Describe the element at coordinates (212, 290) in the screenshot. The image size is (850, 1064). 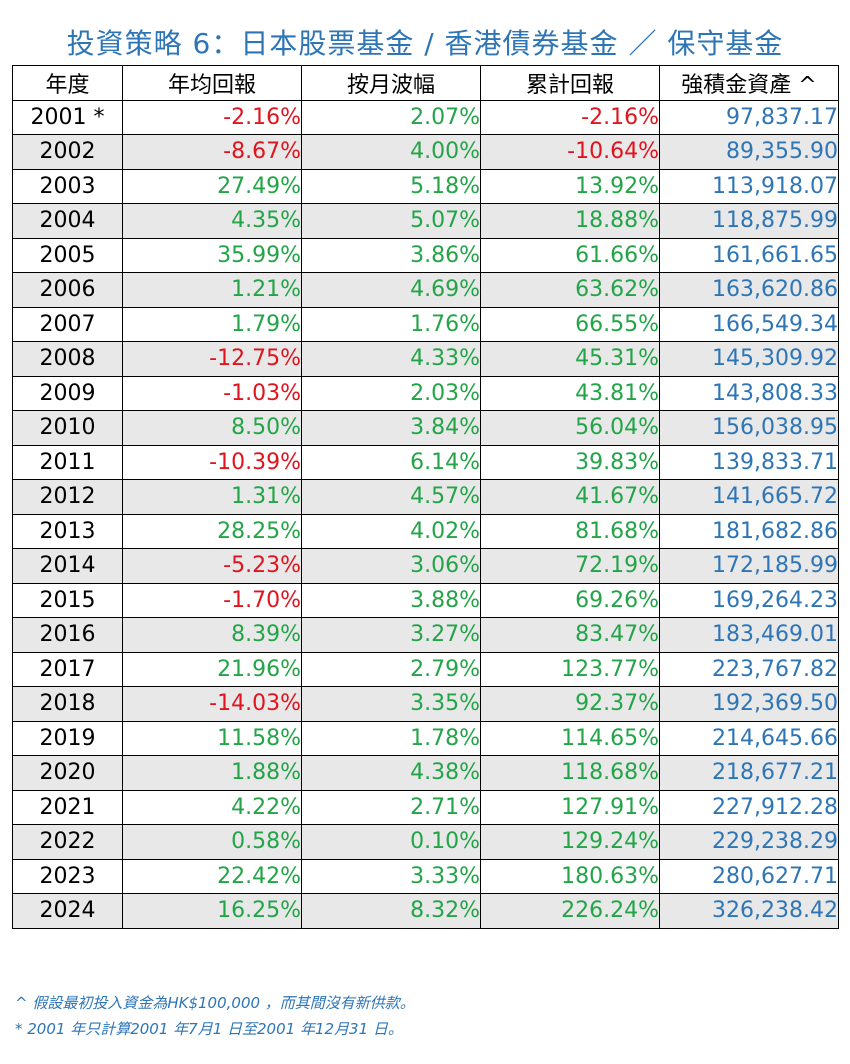
I see `cell-annual-return: 1.21%` at that location.